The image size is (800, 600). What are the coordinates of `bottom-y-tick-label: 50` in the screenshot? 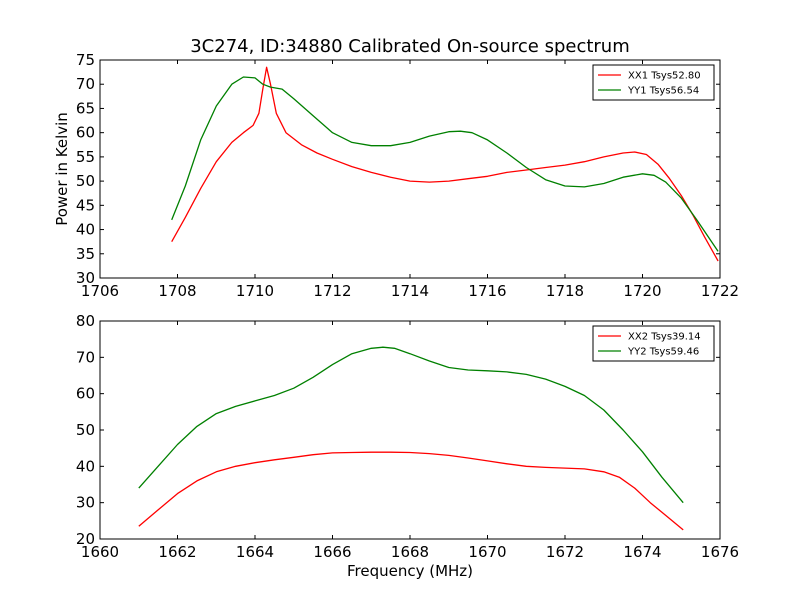 It's located at (85, 430).